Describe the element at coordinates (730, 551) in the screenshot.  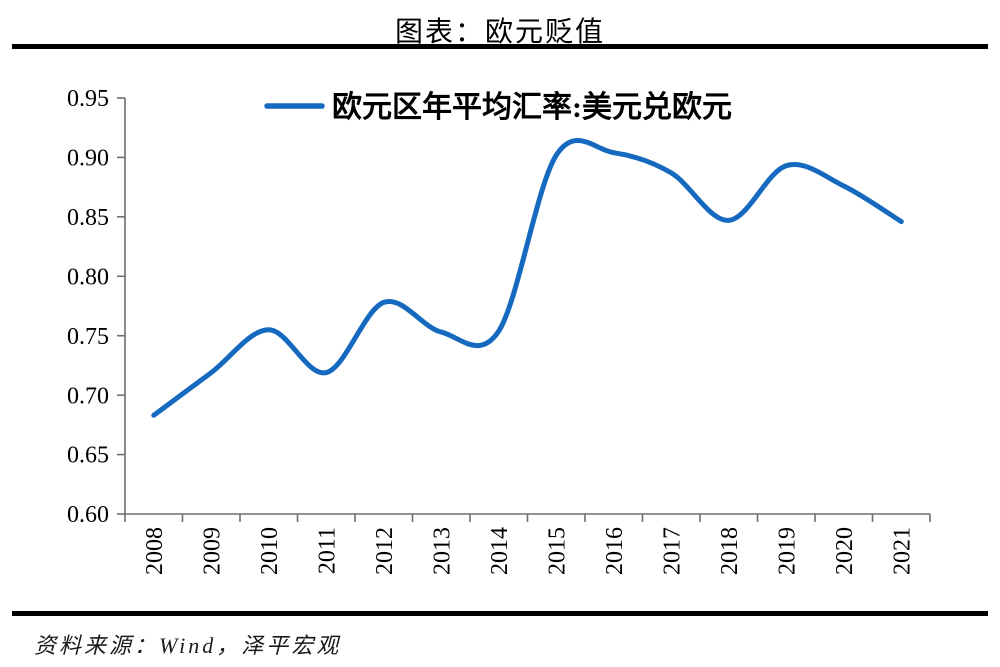
I see `x-tick-label: 2018` at that location.